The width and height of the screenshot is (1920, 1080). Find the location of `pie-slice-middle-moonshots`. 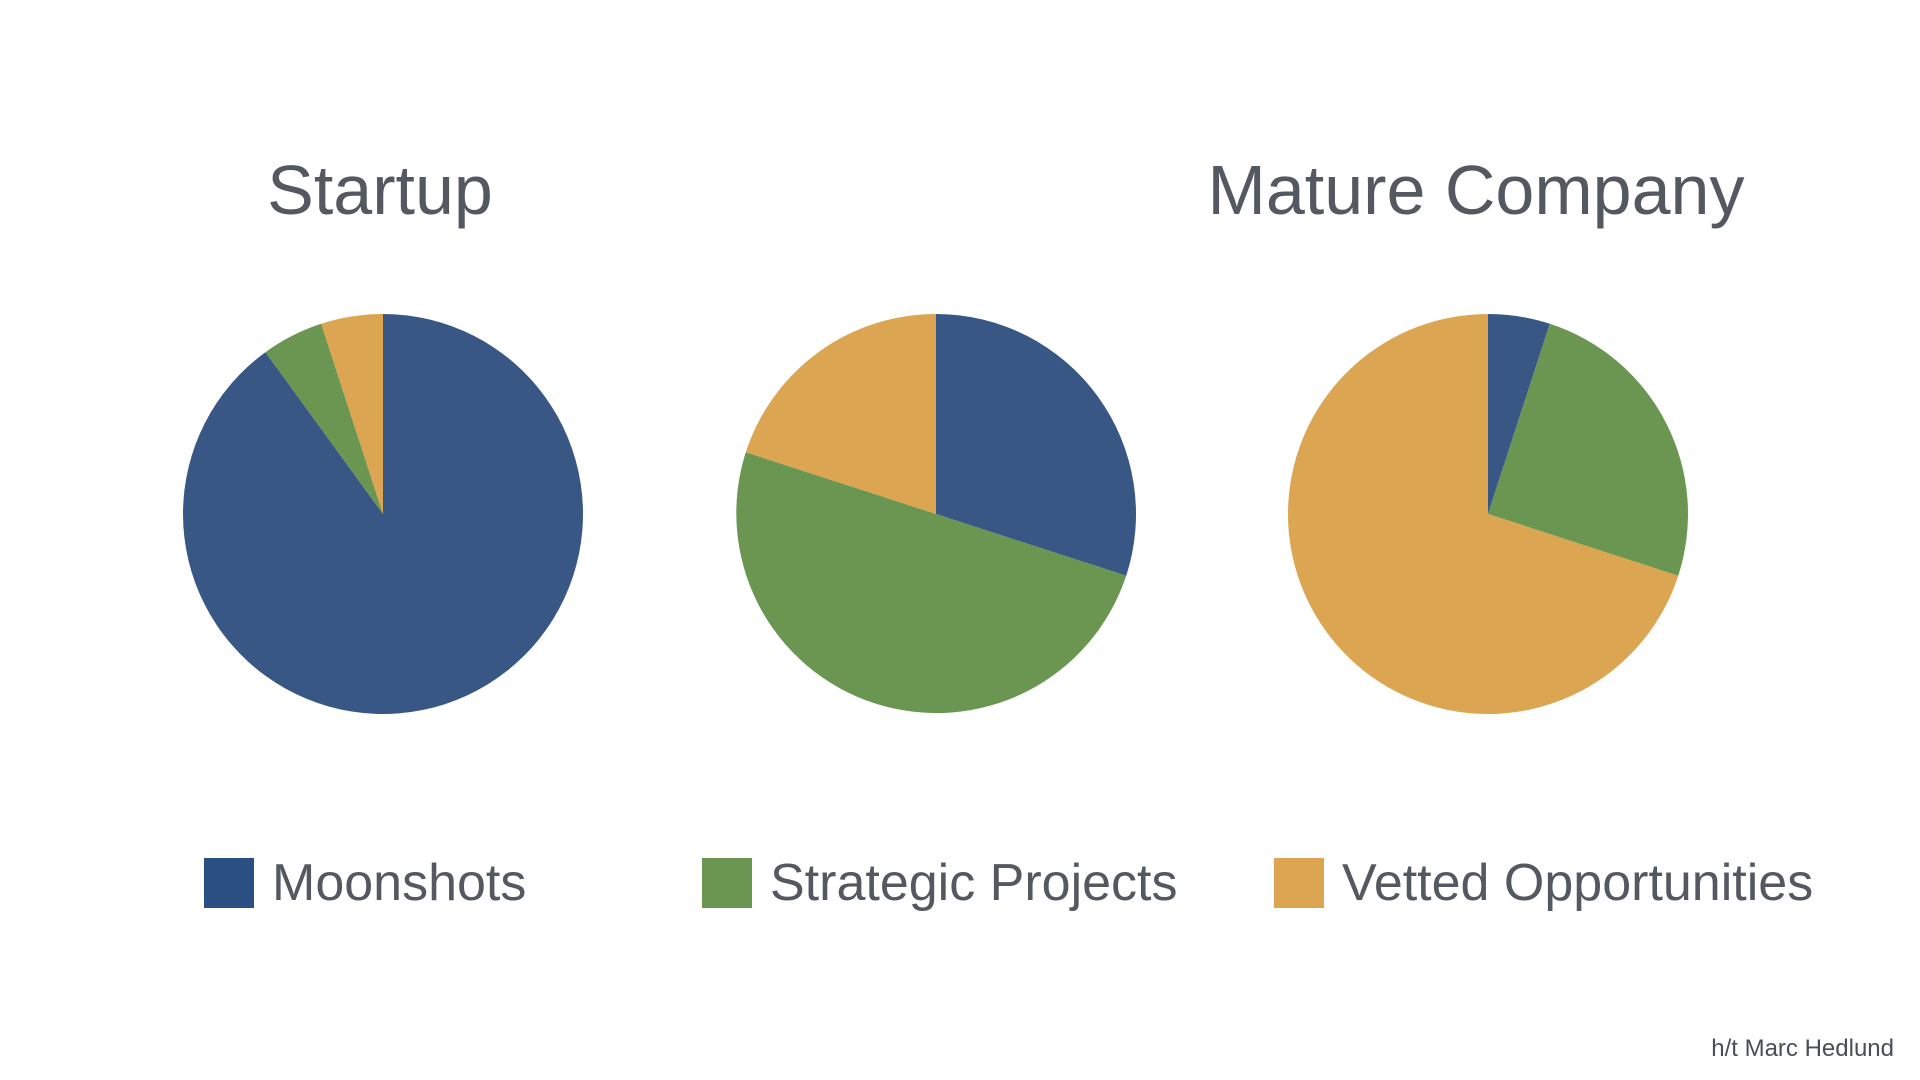

pie-slice-middle-moonshots is located at coordinates (1036, 445).